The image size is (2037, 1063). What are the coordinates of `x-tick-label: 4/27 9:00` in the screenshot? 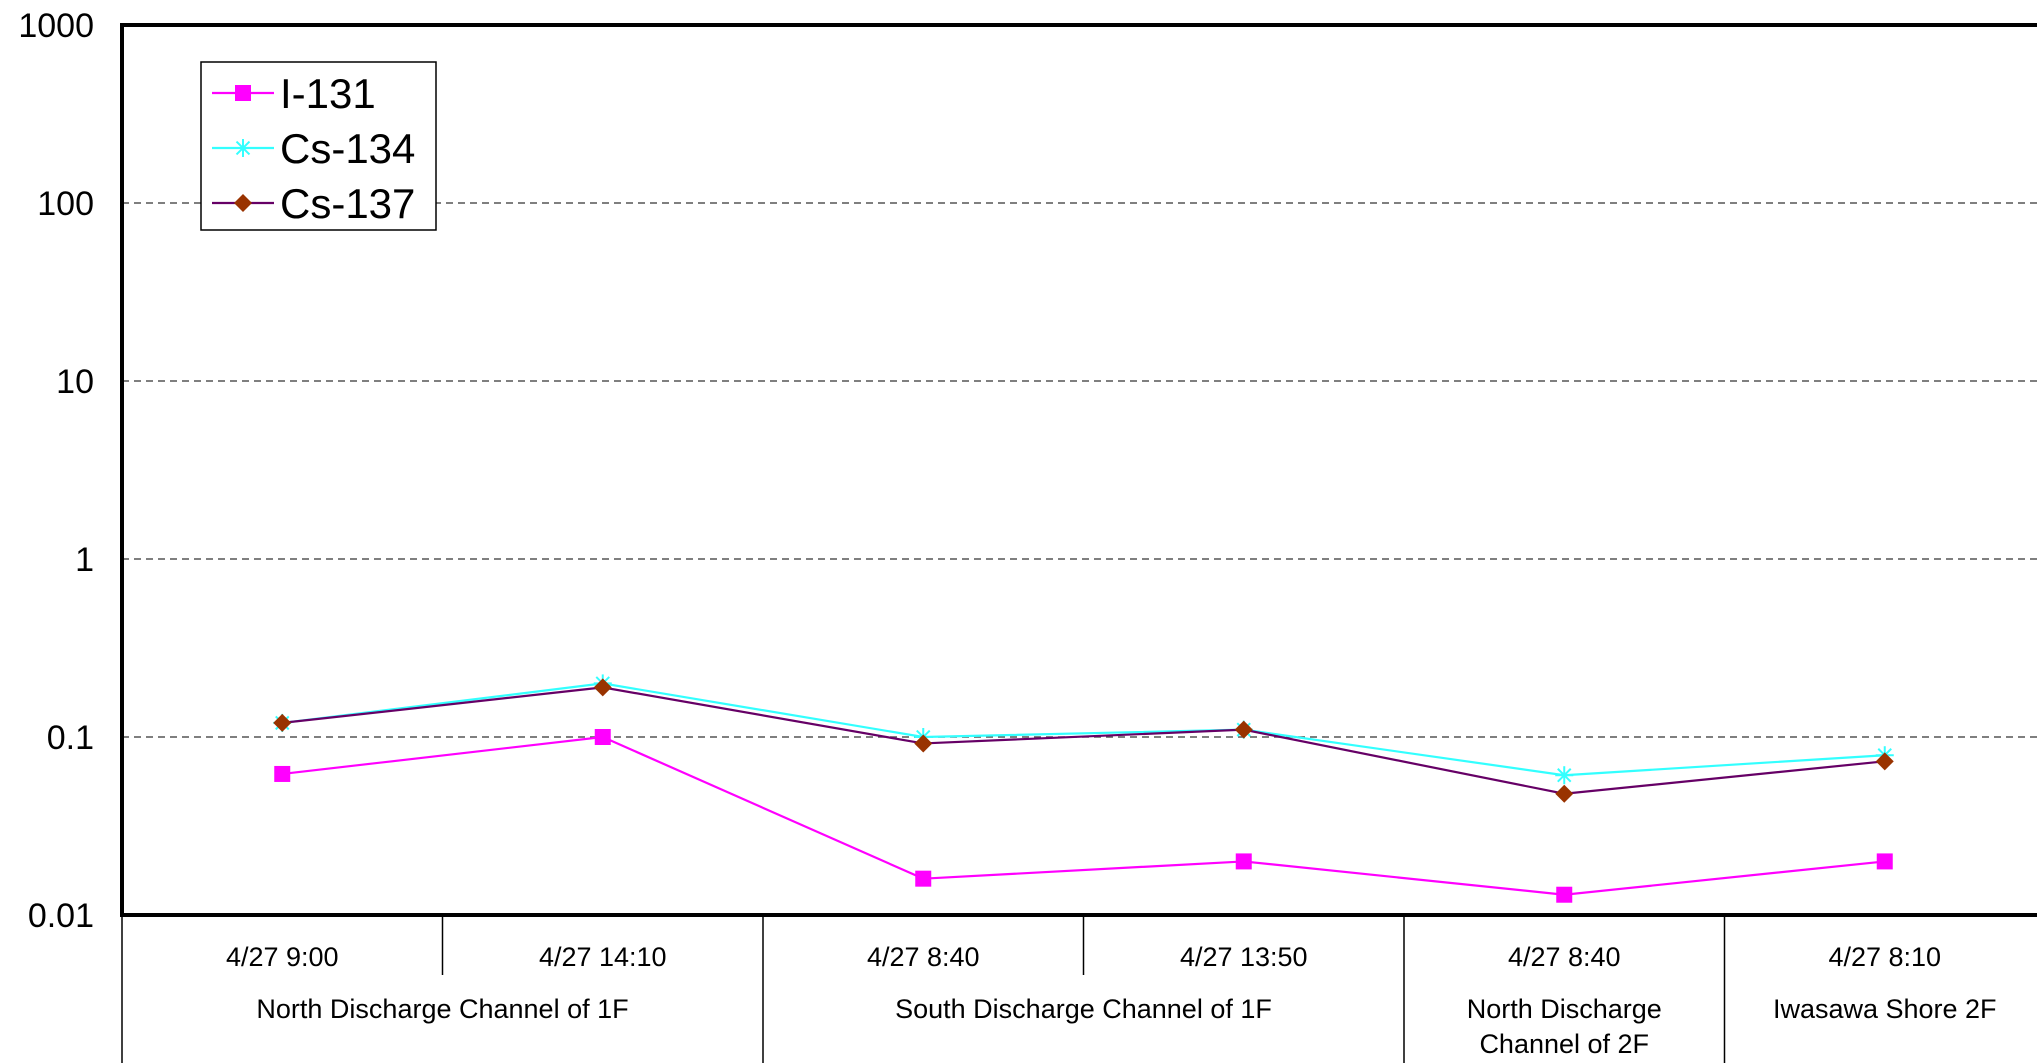 It's located at (282, 957).